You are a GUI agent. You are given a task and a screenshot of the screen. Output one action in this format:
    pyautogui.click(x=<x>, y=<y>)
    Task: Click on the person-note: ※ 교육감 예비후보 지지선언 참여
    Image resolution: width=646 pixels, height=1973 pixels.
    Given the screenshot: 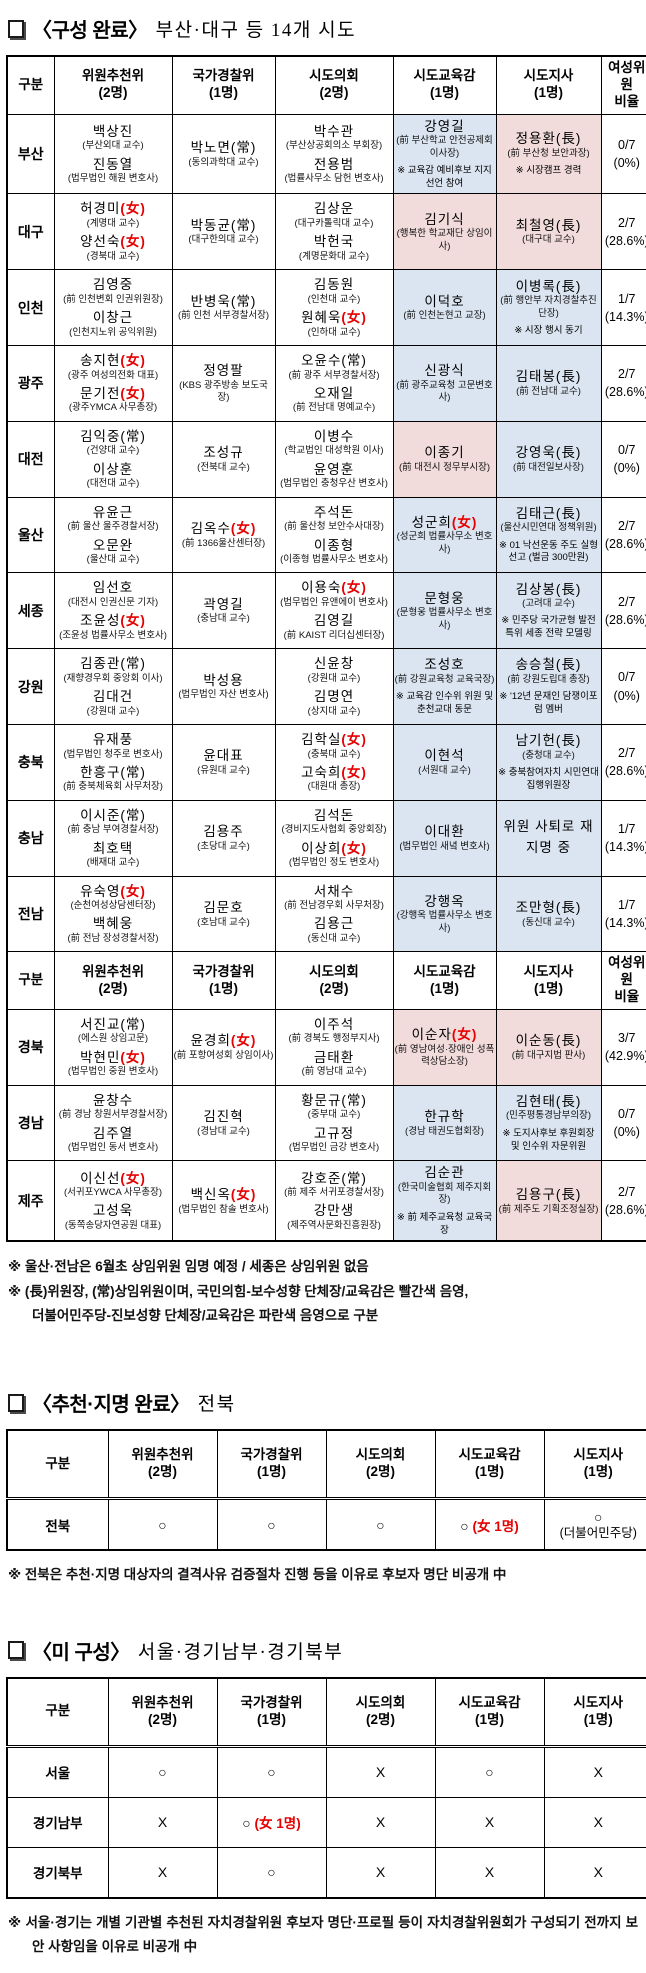 What is the action you would take?
    pyautogui.click(x=445, y=178)
    